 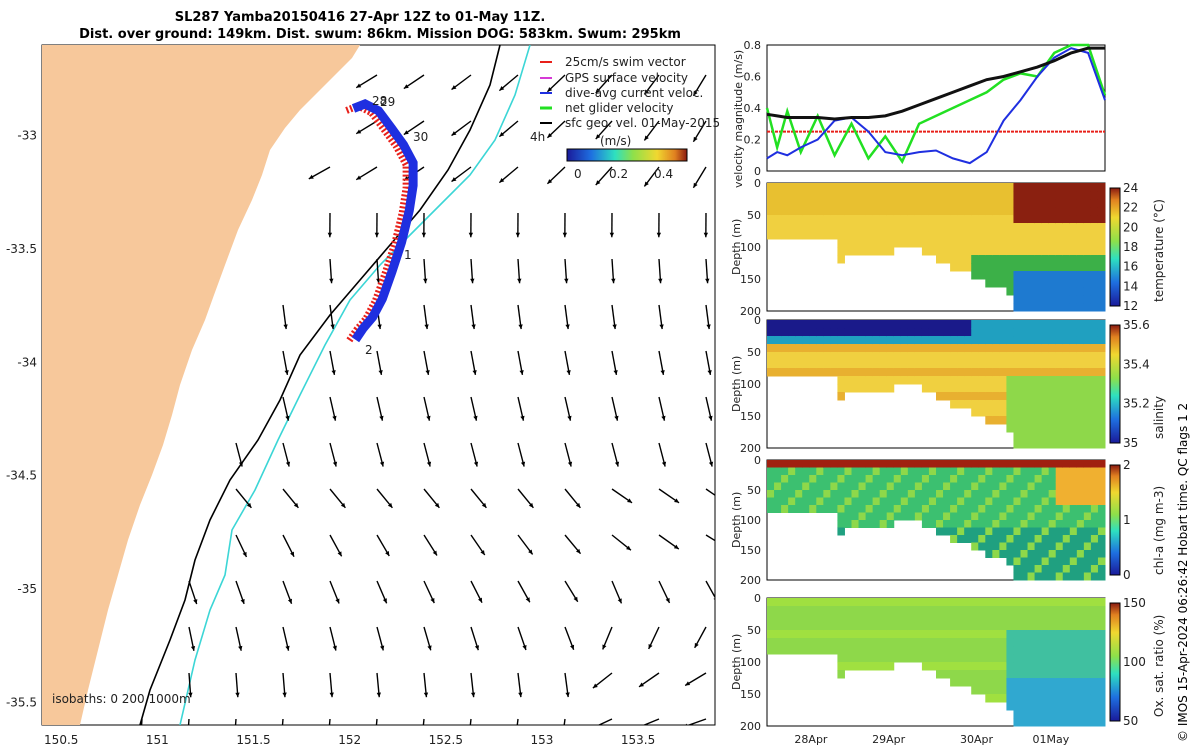 What do you see at coordinates (1159, 417) in the screenshot?
I see `colorbar-label-1: salinity` at bounding box center [1159, 417].